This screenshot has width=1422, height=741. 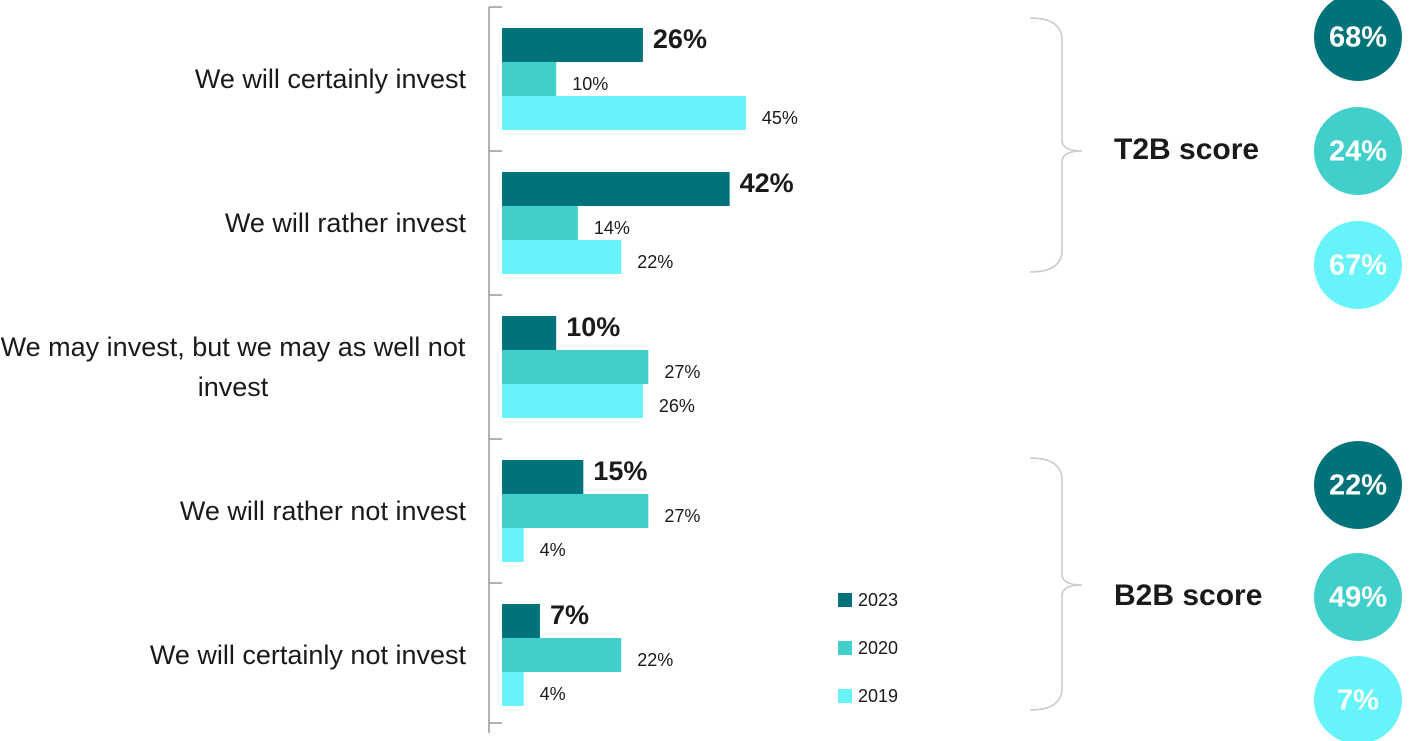 What do you see at coordinates (307, 655) in the screenshot?
I see `category-label: We will certainly not invest` at bounding box center [307, 655].